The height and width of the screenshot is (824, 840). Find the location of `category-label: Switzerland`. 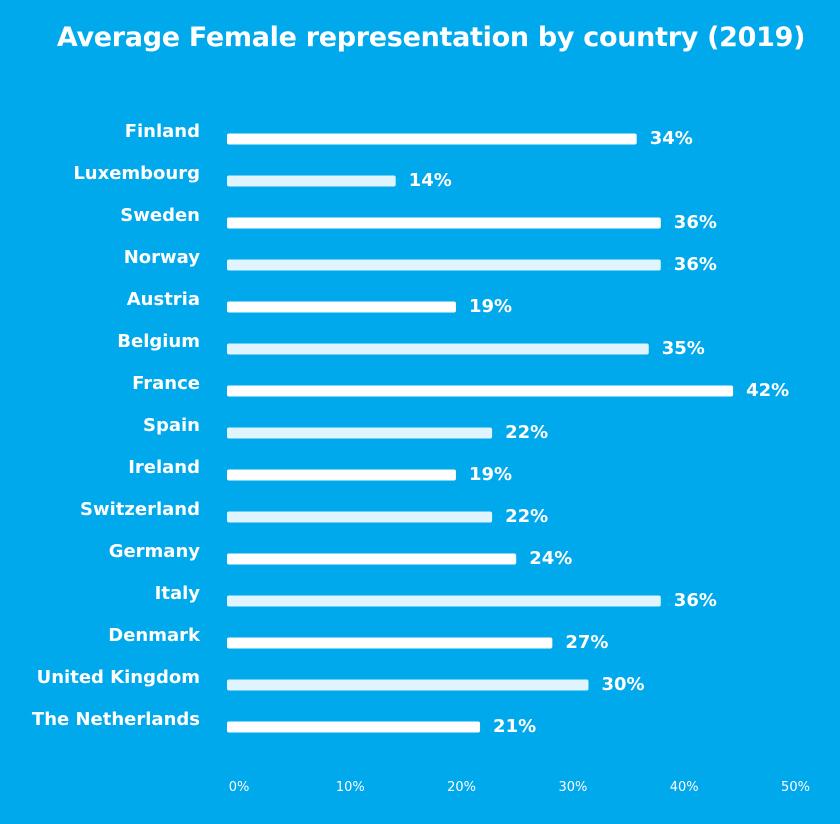

category-label: Switzerland is located at coordinates (140, 509).